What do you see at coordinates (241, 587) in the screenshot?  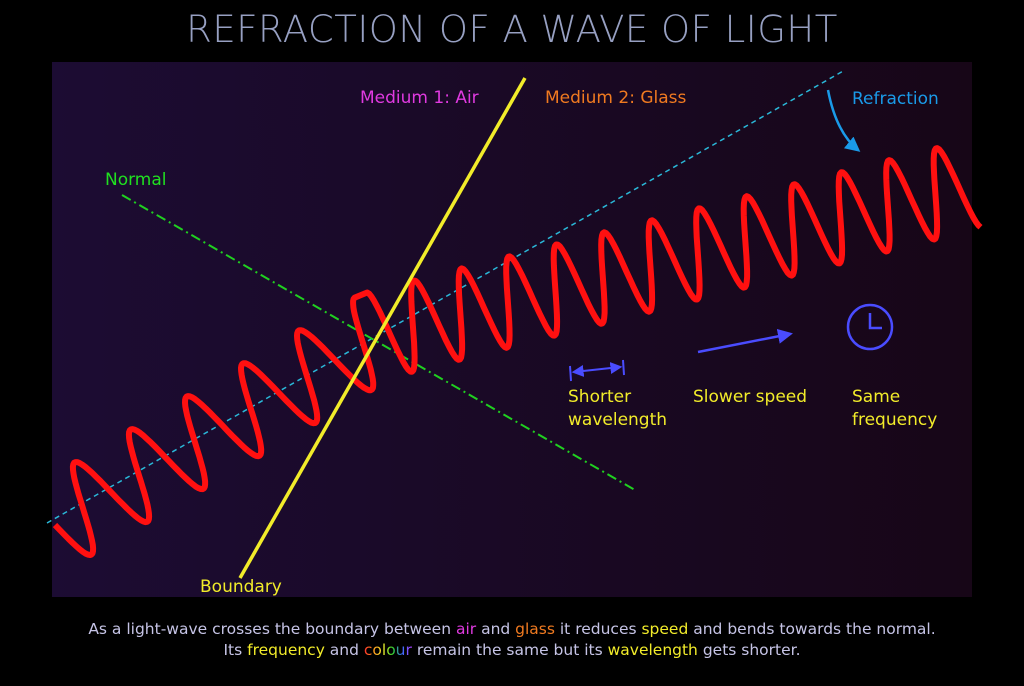 I see `boundary-label: Boundary` at bounding box center [241, 587].